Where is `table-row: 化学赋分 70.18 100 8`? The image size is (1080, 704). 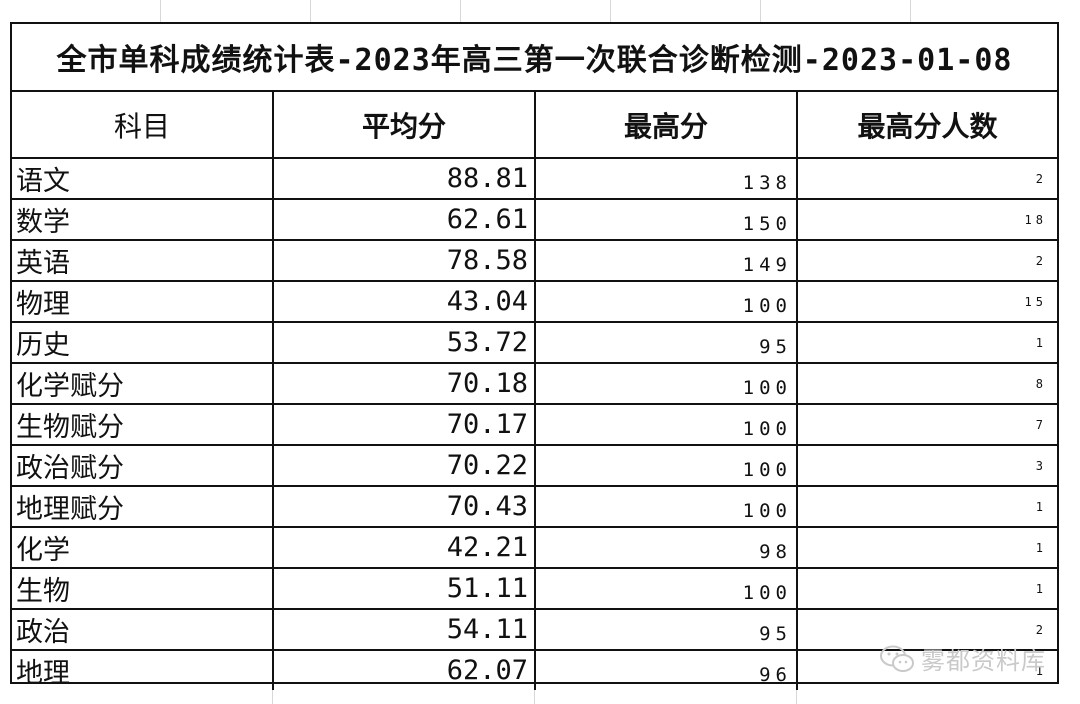
table-row: 化学赋分 70.18 100 8 is located at coordinates (534, 383).